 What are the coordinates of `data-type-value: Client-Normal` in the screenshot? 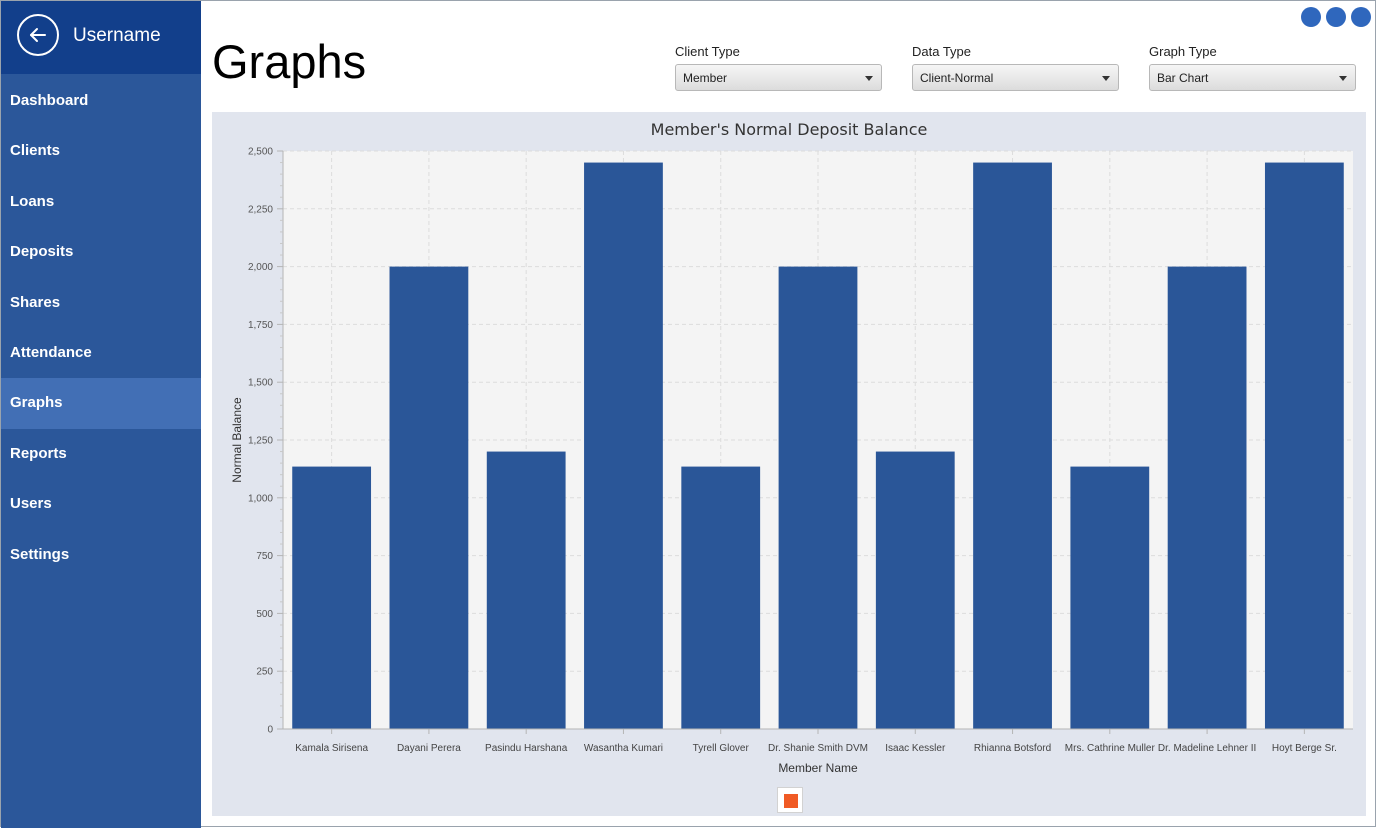 It's located at (957, 78).